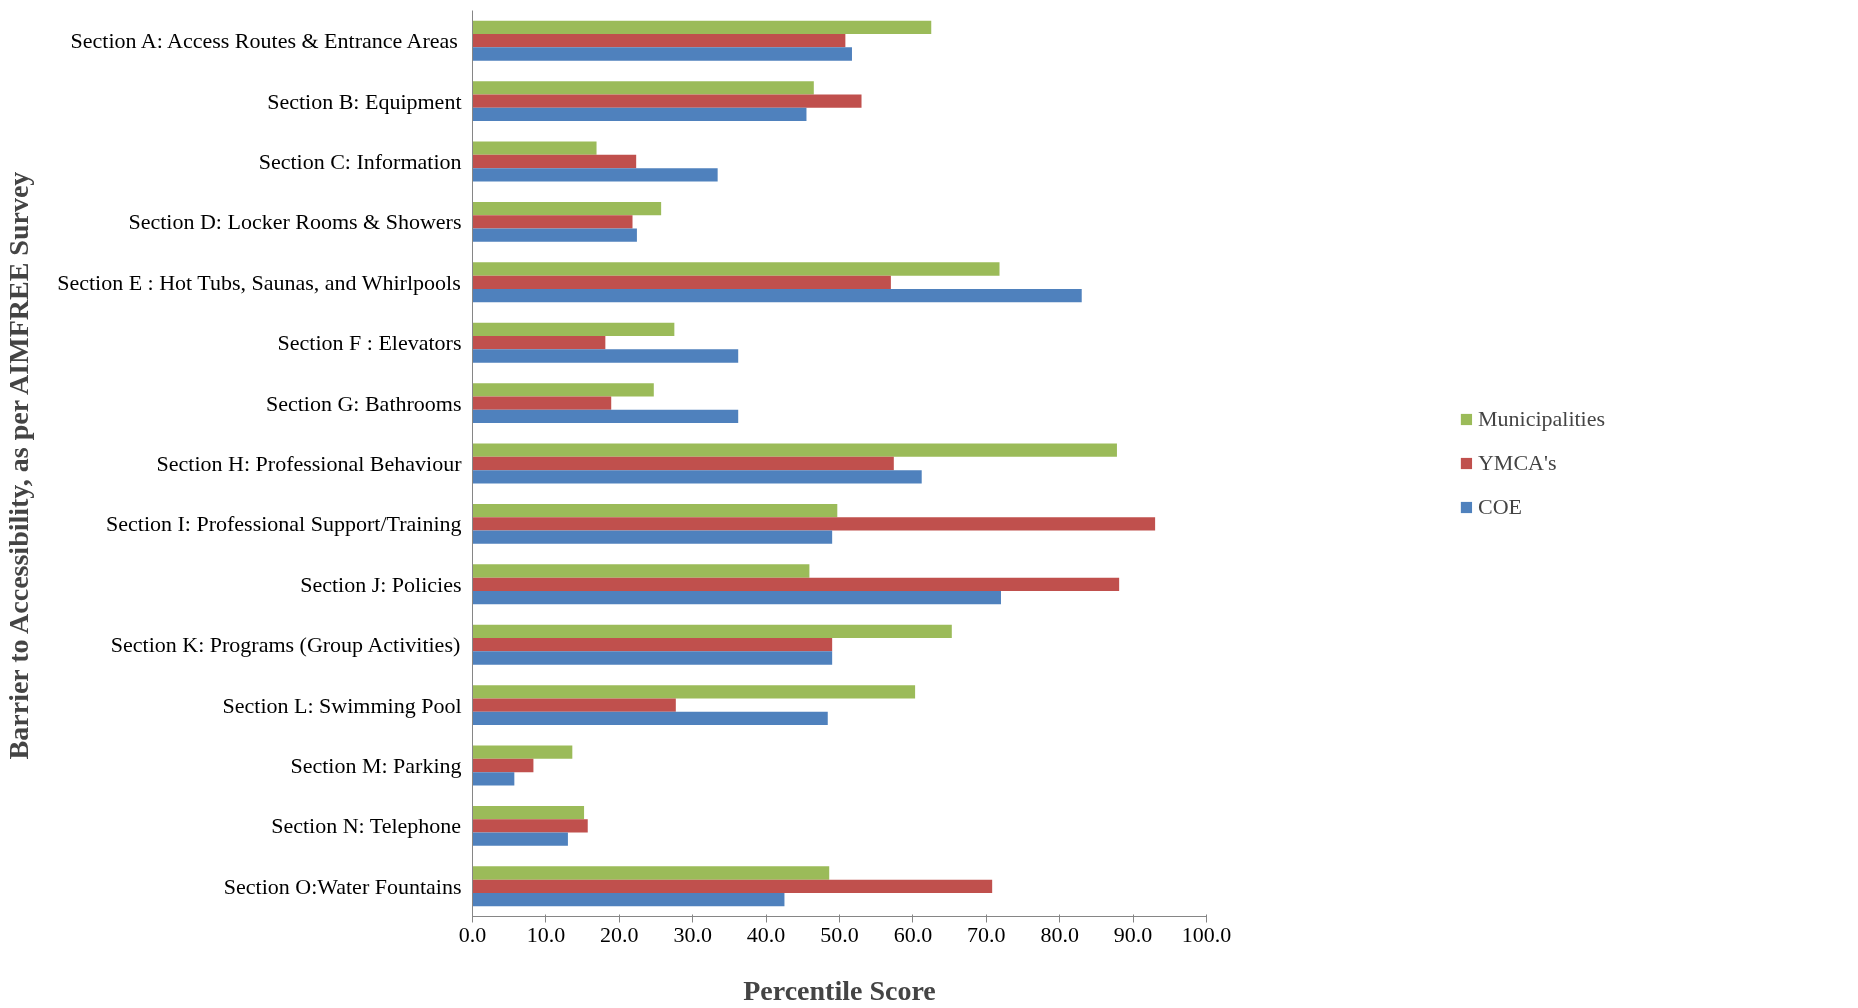 Image resolution: width=1858 pixels, height=1008 pixels. Describe the element at coordinates (376, 765) in the screenshot. I see `y-tick-label: Section M: Parking` at that location.